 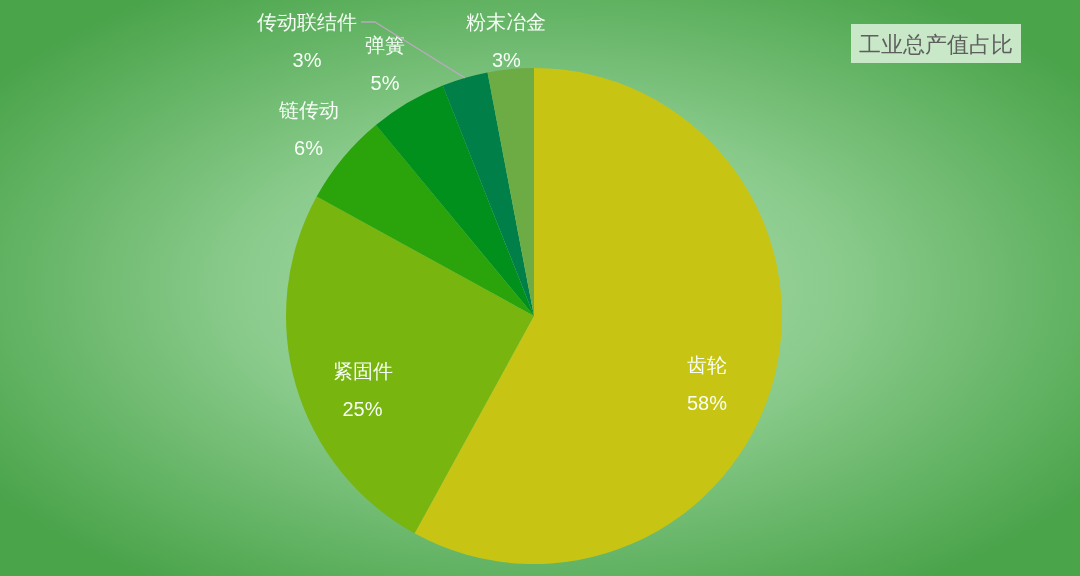 What do you see at coordinates (385, 83) in the screenshot?
I see `data-label: 5%` at bounding box center [385, 83].